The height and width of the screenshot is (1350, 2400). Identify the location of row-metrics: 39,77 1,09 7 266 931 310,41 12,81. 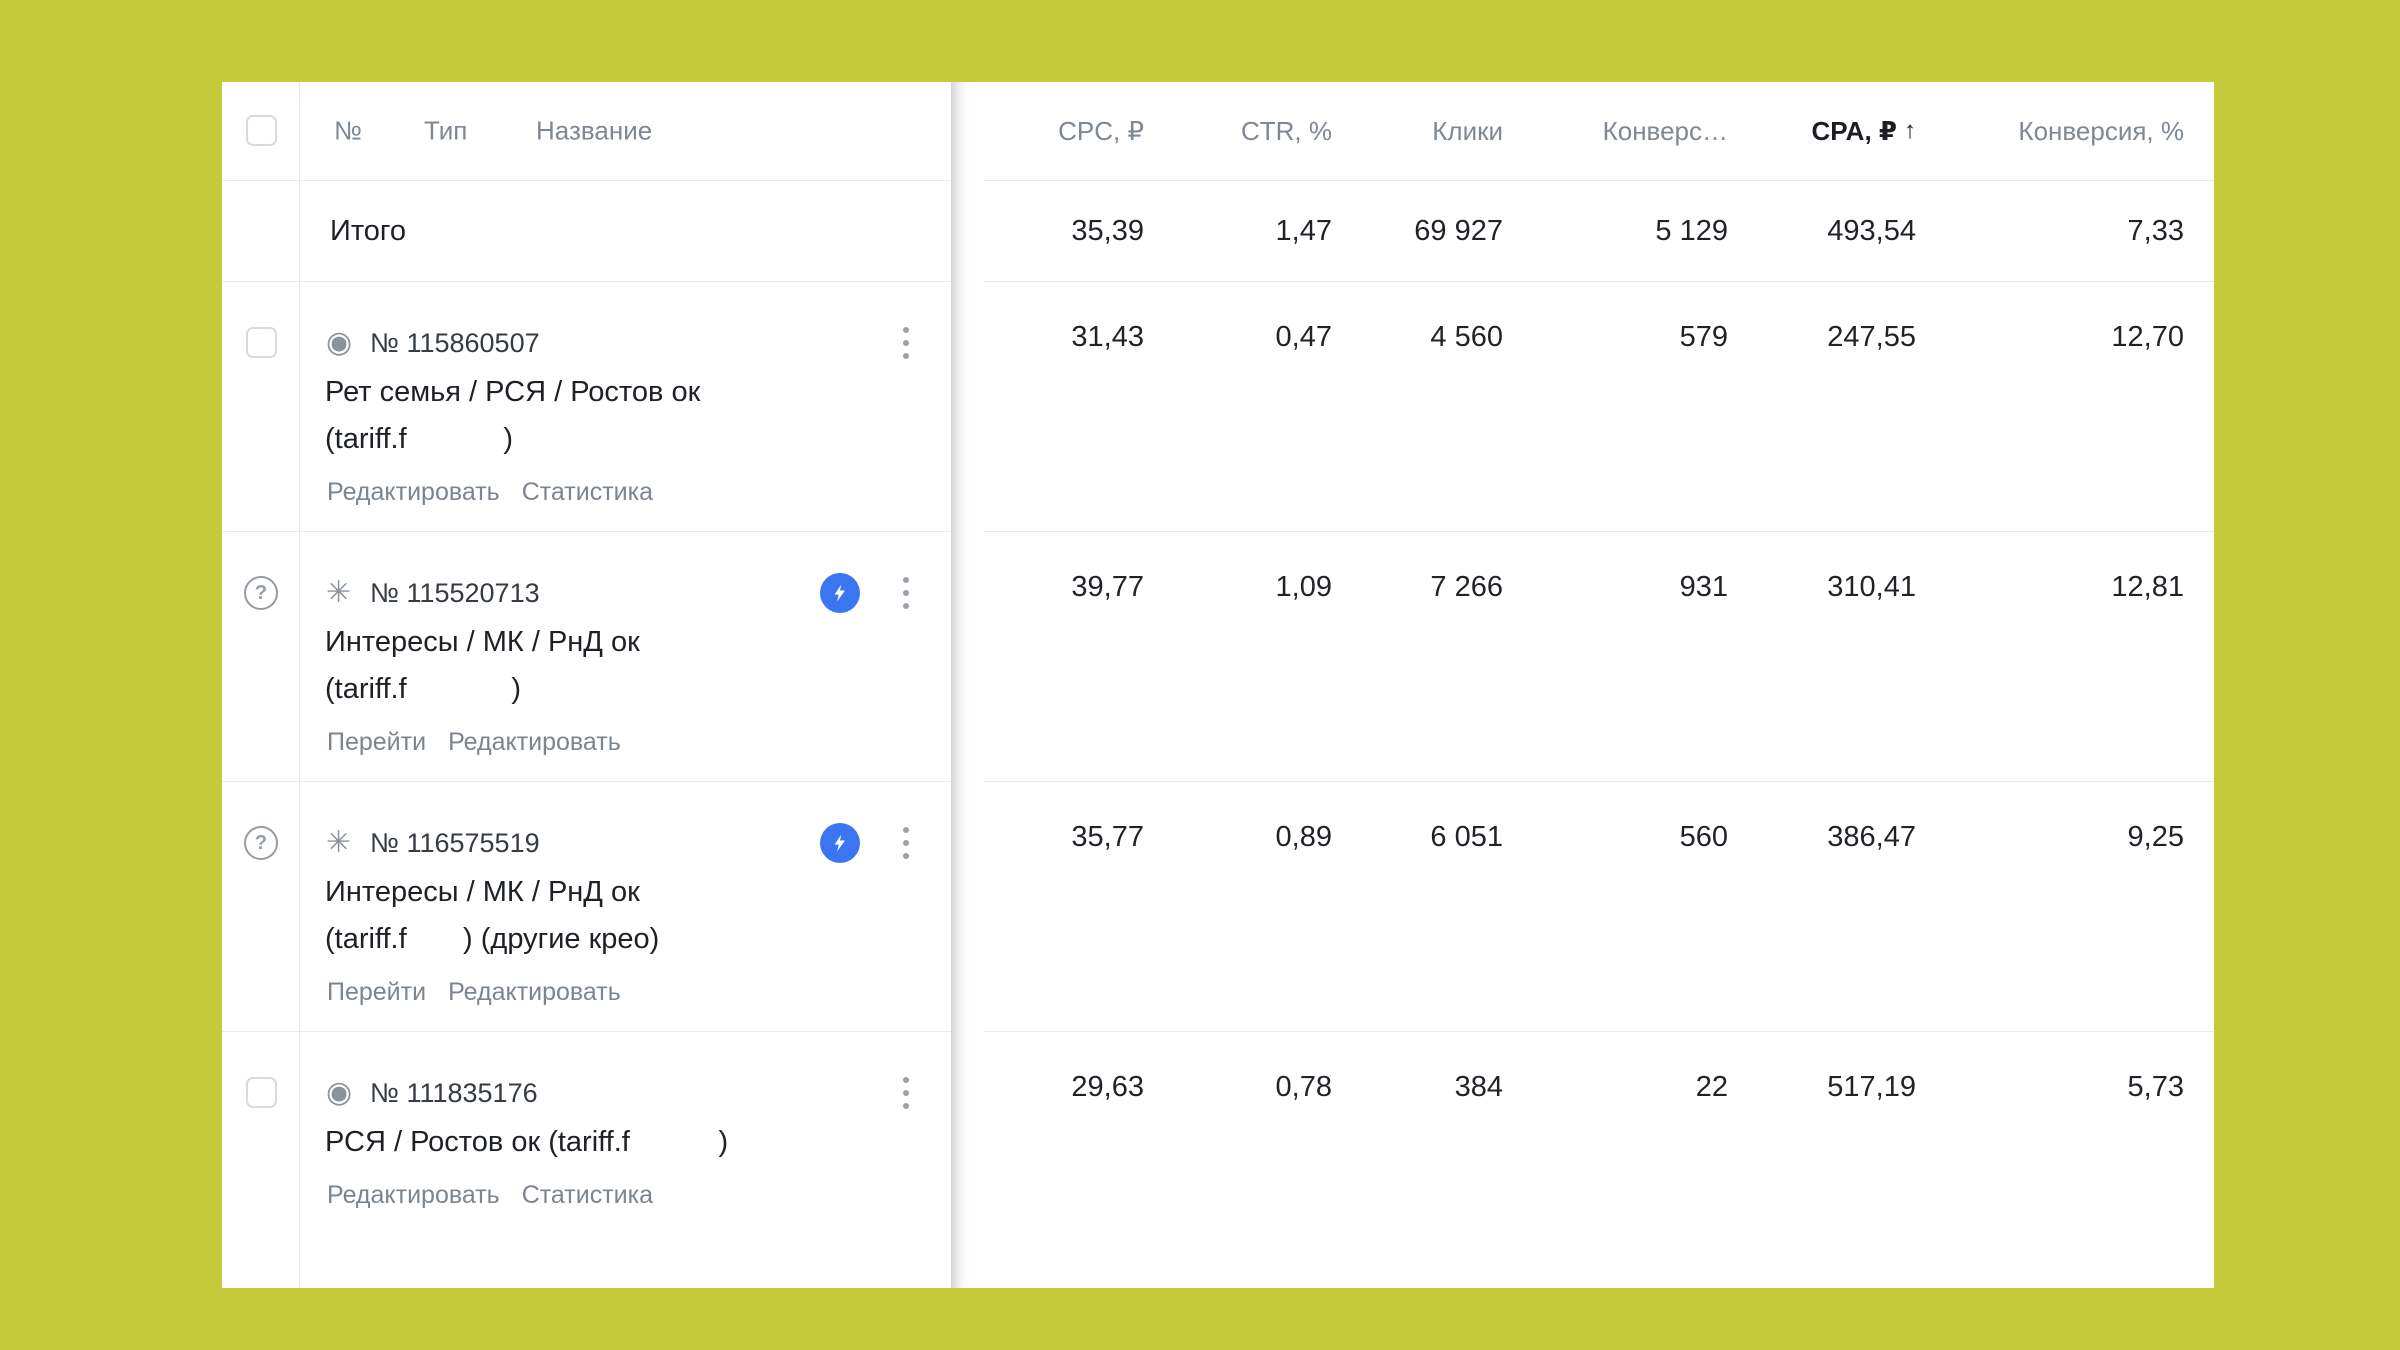
(1599, 656).